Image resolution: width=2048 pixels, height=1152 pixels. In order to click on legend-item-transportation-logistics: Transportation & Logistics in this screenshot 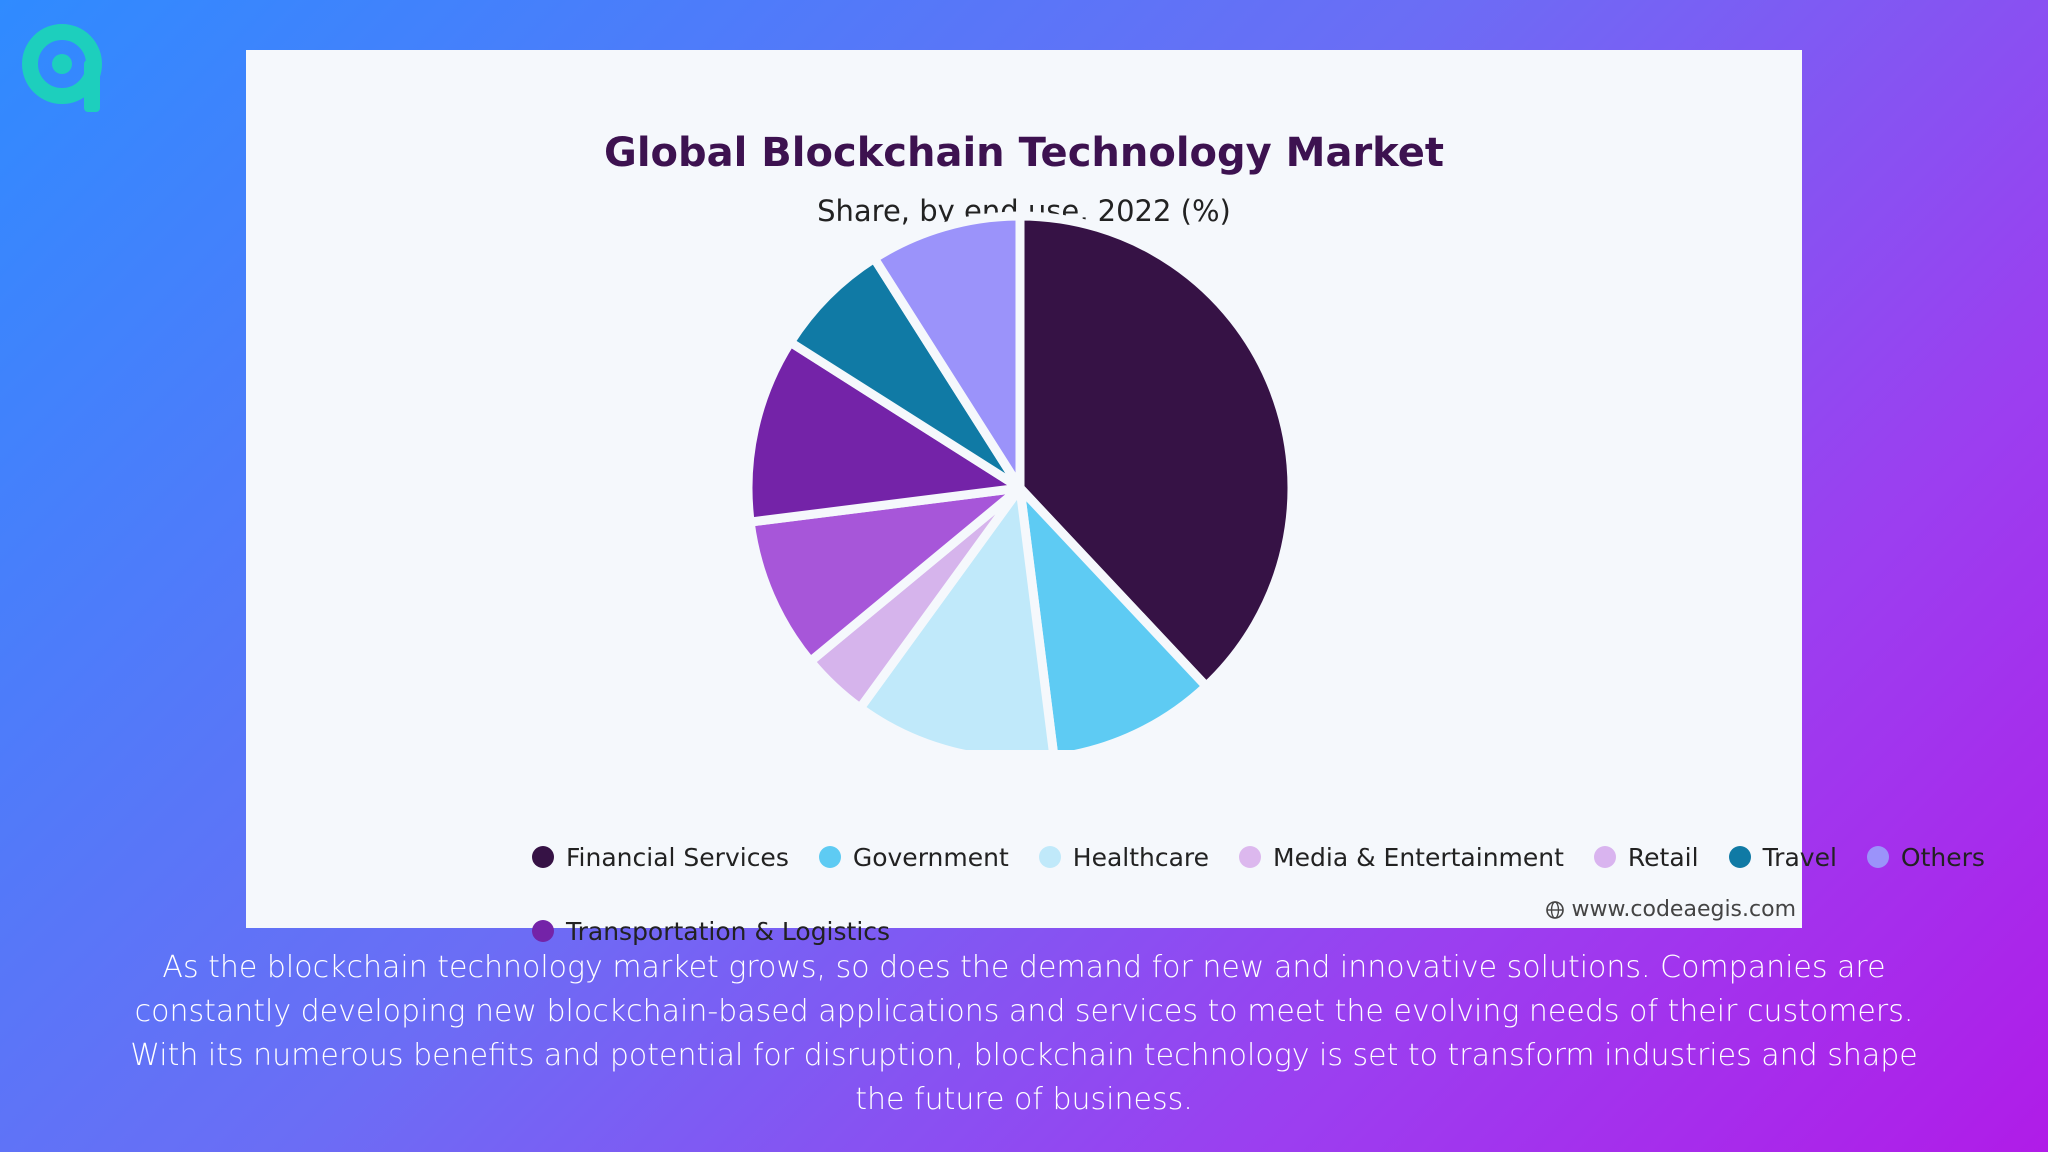, I will do `click(711, 931)`.